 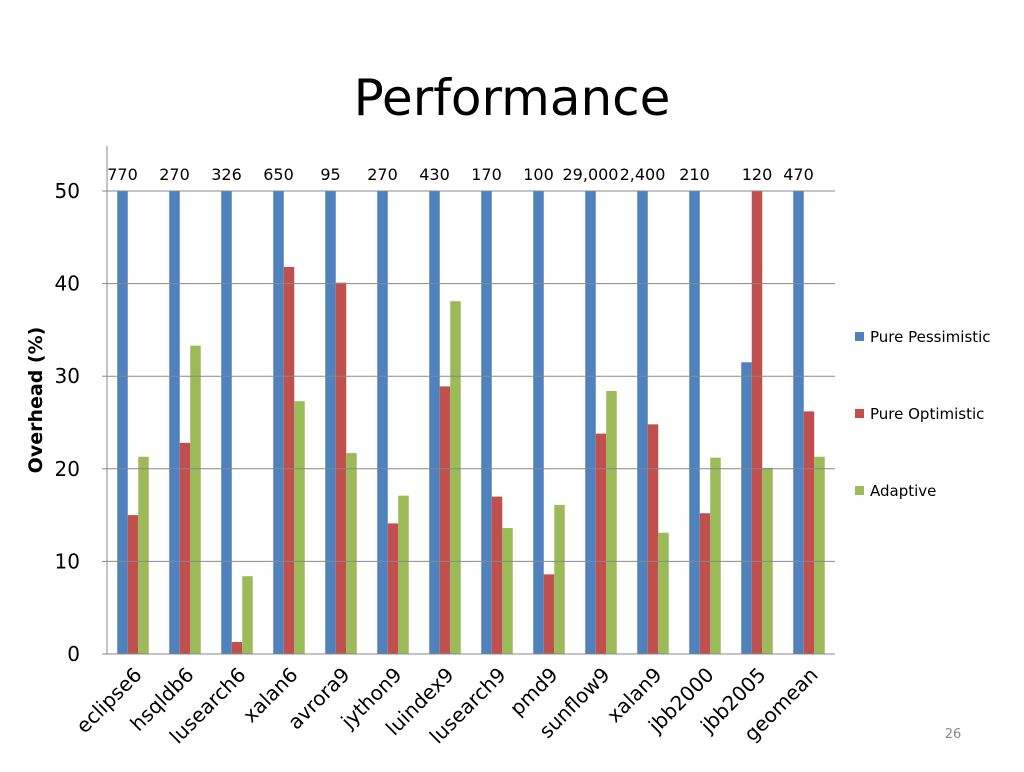 What do you see at coordinates (930, 337) in the screenshot?
I see `legend-label: Pure Pessimistic` at bounding box center [930, 337].